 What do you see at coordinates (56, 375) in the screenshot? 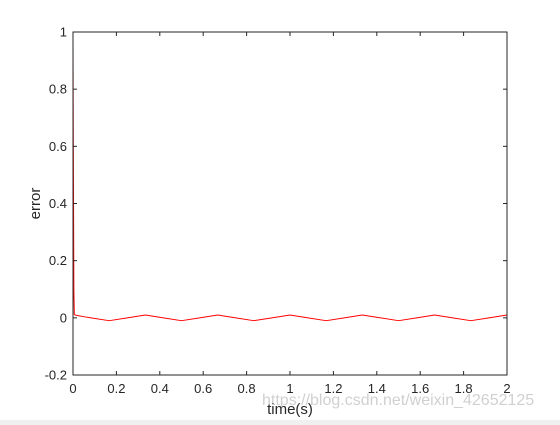
I see `y-tick-label: -0.2` at bounding box center [56, 375].